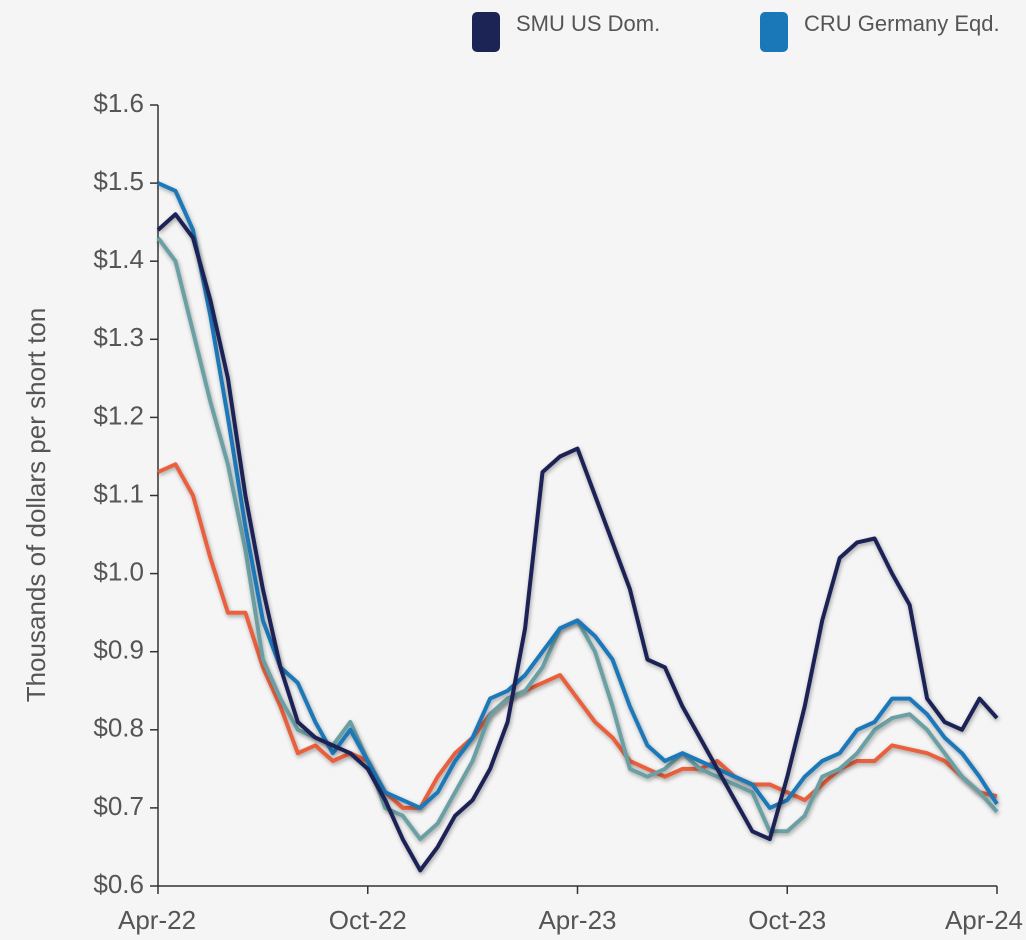 Image resolution: width=1026 pixels, height=940 pixels. I want to click on y-tick-label: $0.9, so click(118, 650).